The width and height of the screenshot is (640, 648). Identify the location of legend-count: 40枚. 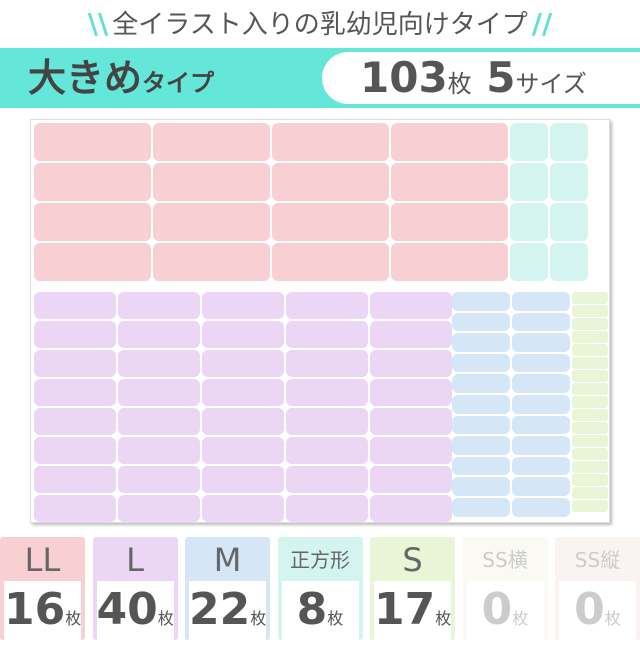
(135, 610).